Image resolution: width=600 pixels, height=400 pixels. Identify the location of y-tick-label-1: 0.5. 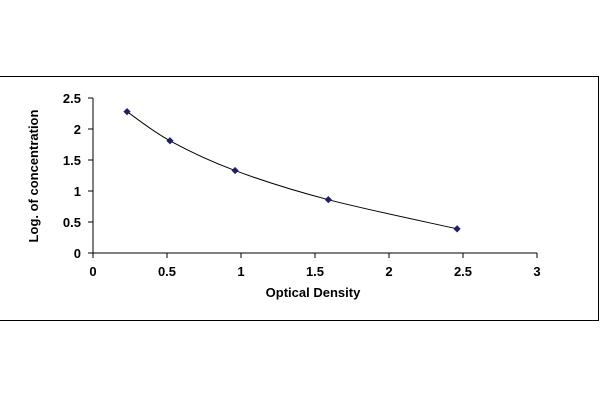
(72, 222).